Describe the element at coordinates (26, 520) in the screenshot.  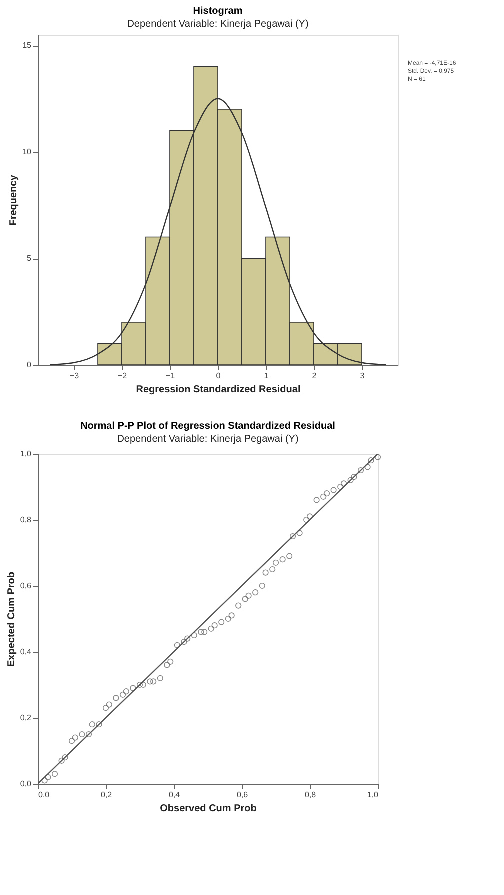
I see `y-tick-label: 0,8` at that location.